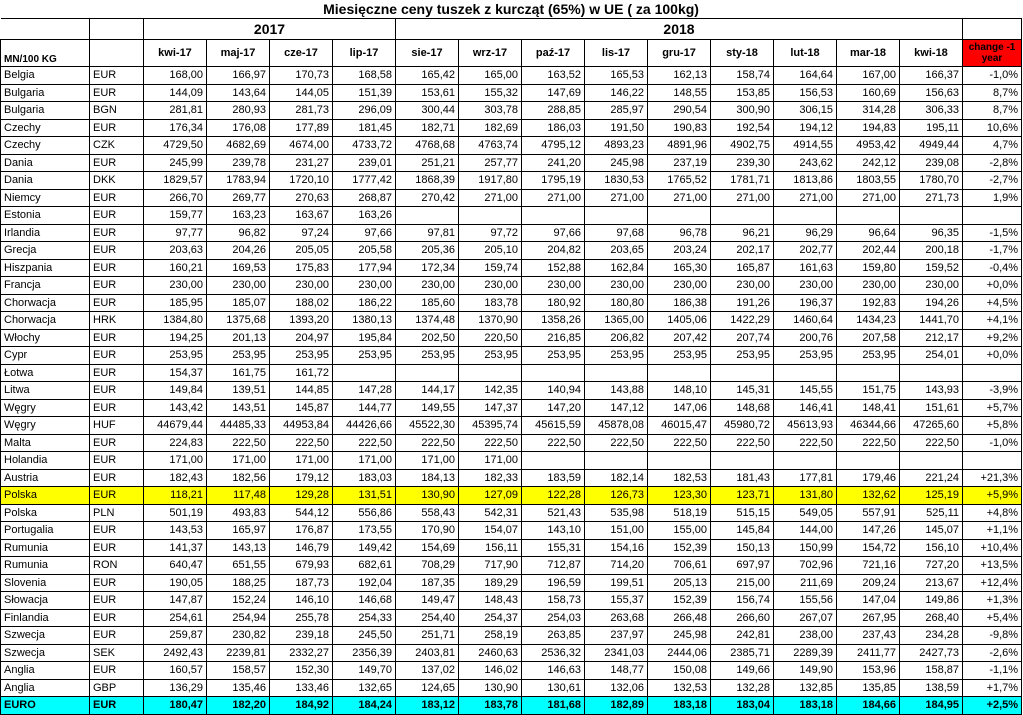 The image size is (1023, 715). Describe the element at coordinates (992, 110) in the screenshot. I see `change-cell: 8,7%` at that location.